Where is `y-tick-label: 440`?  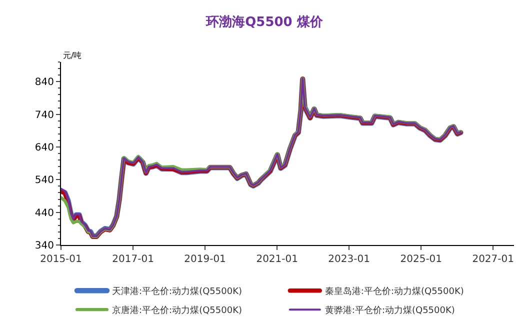 y-tick-label: 440 is located at coordinates (44, 213).